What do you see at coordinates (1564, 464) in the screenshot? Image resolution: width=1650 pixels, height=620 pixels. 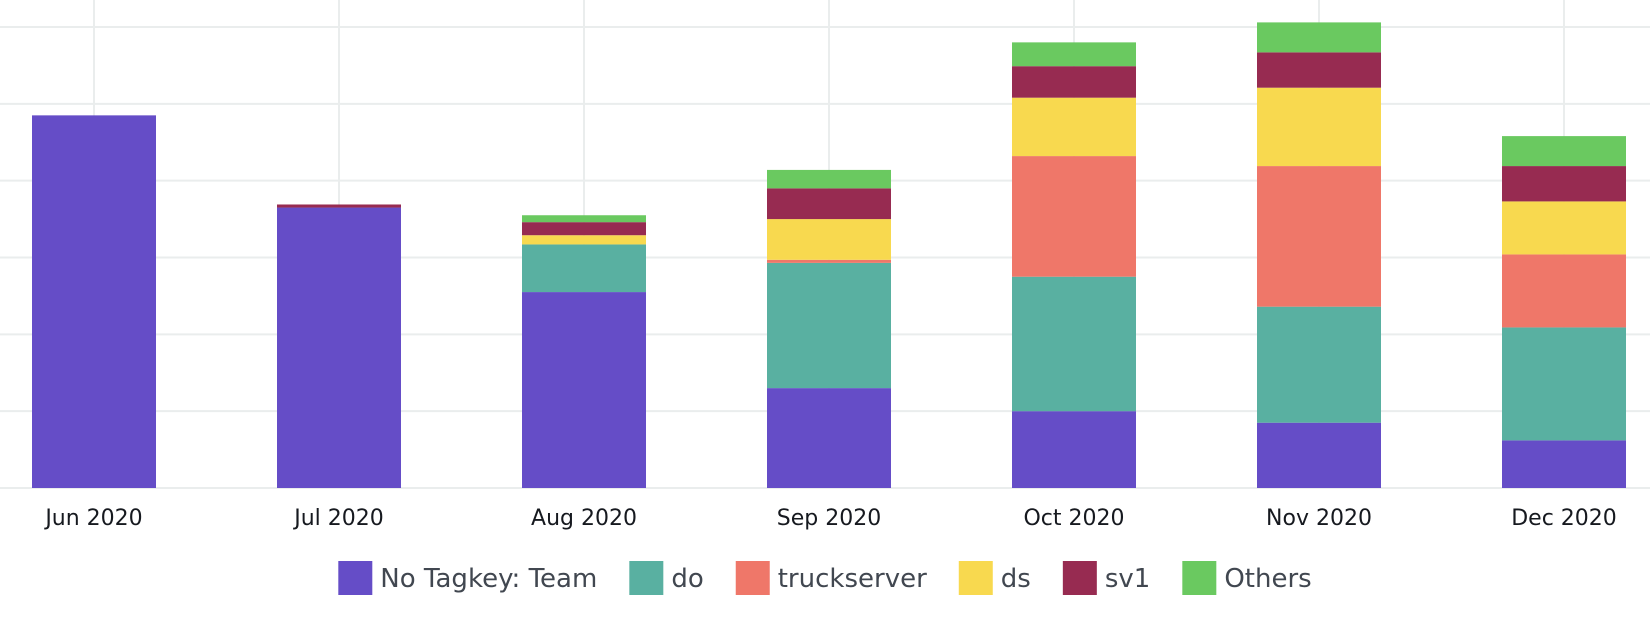 I see `bar-segment-no-tagkey-team-dec-2020` at bounding box center [1564, 464].